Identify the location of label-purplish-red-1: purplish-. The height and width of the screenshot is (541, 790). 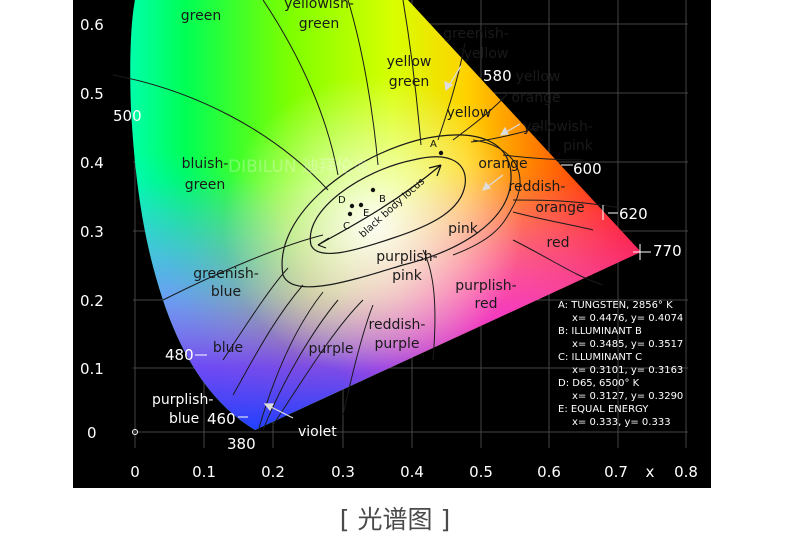
(485, 286).